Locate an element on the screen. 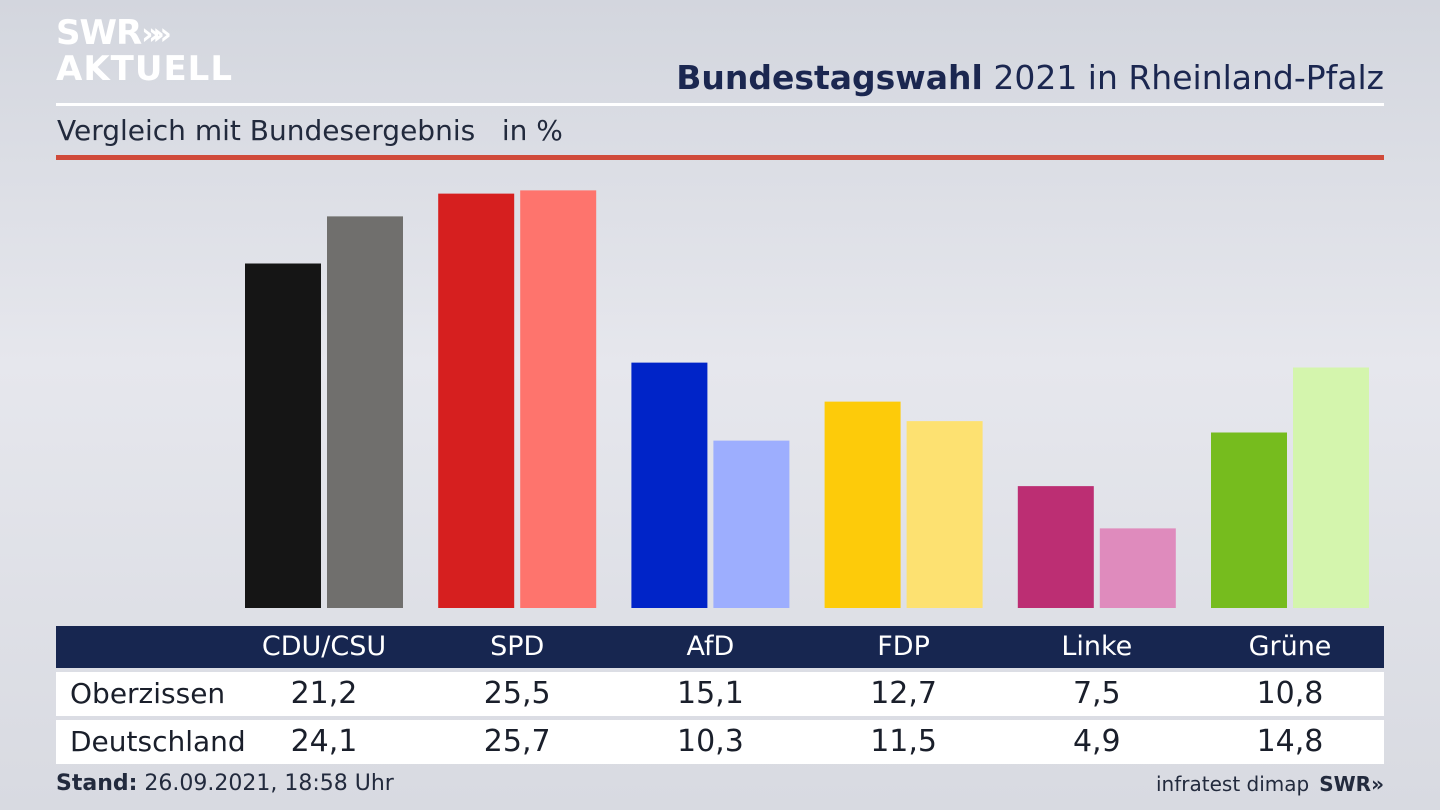 The height and width of the screenshot is (810, 1440). swr-aktuell-logo: SWR»» AKTUELL is located at coordinates (144, 51).